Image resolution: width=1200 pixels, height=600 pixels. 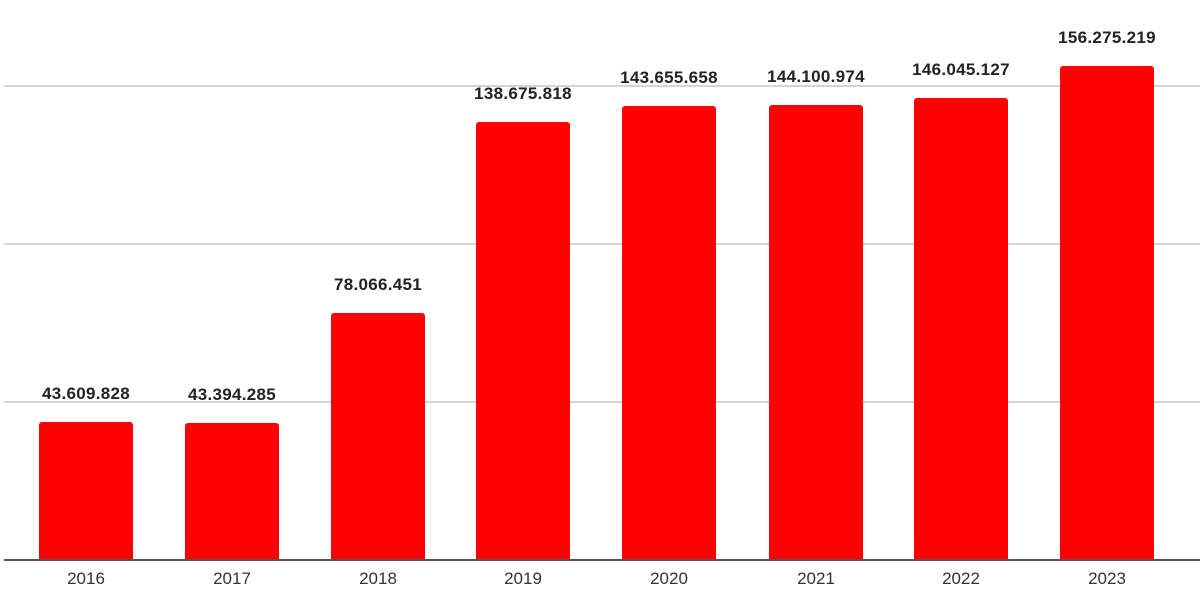 What do you see at coordinates (961, 578) in the screenshot?
I see `x-tick-label: 2022` at bounding box center [961, 578].